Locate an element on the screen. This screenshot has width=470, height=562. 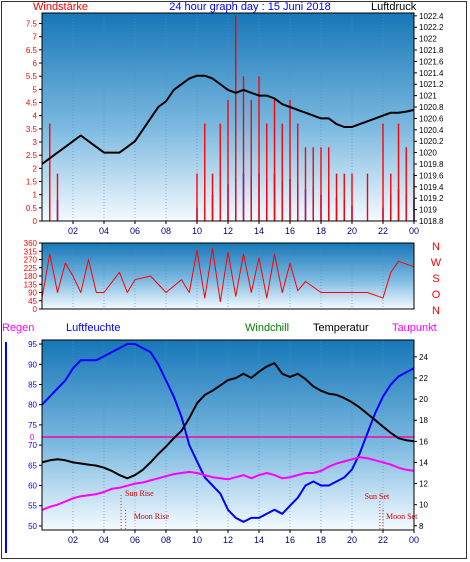
wind-axis-label-10: 5 is located at coordinates (35, 89).